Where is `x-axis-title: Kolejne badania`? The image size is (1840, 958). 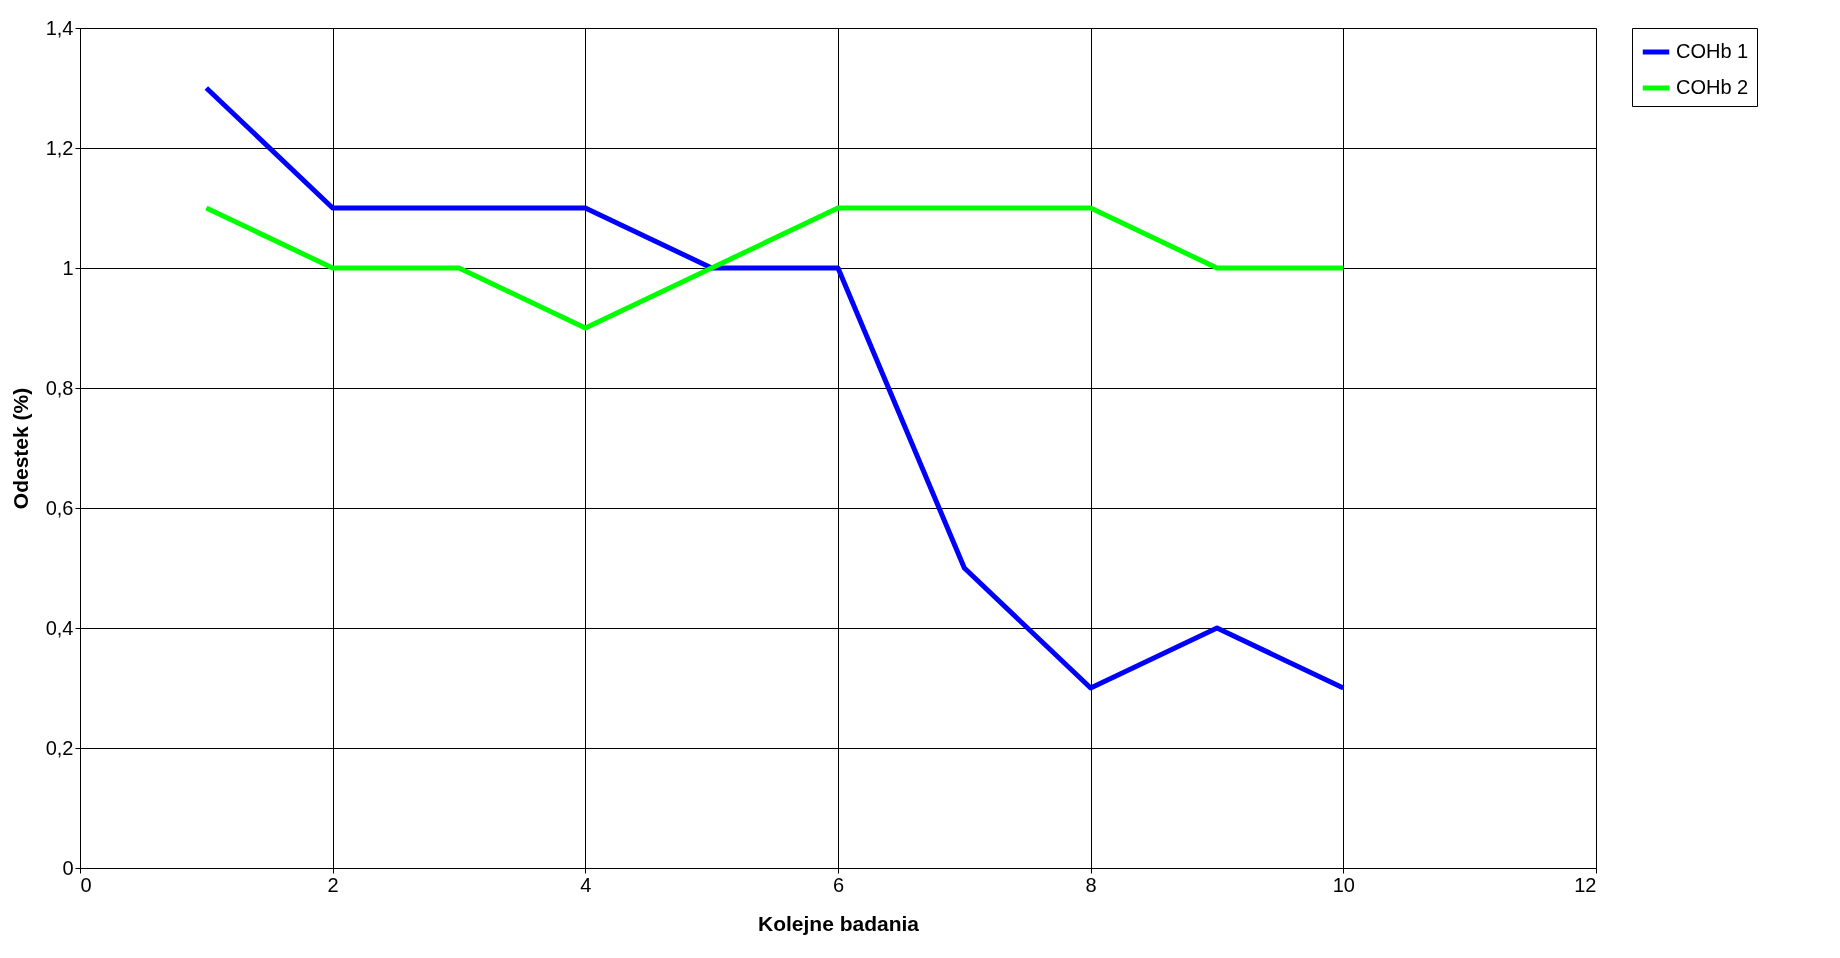 x-axis-title: Kolejne badania is located at coordinates (838, 923).